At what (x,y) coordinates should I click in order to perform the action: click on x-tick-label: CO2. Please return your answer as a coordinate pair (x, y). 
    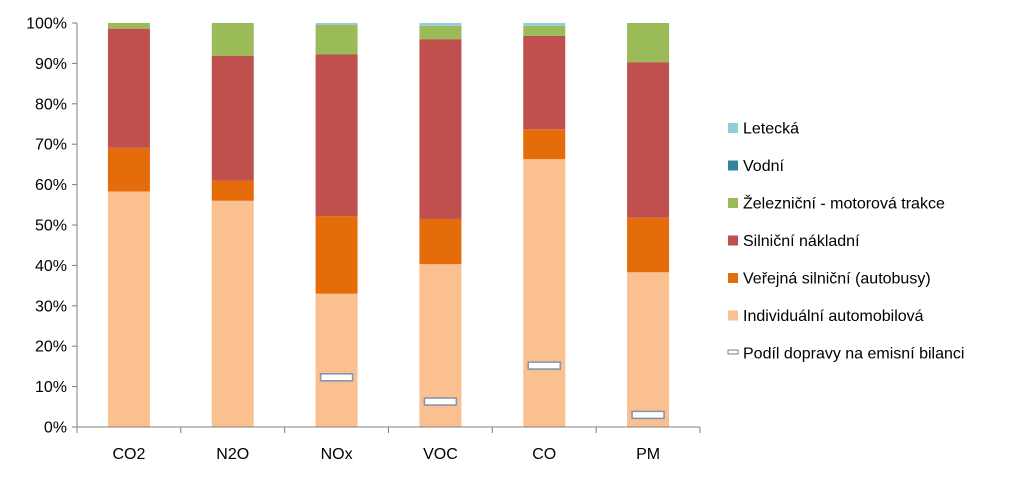
    Looking at the image, I should click on (128, 454).